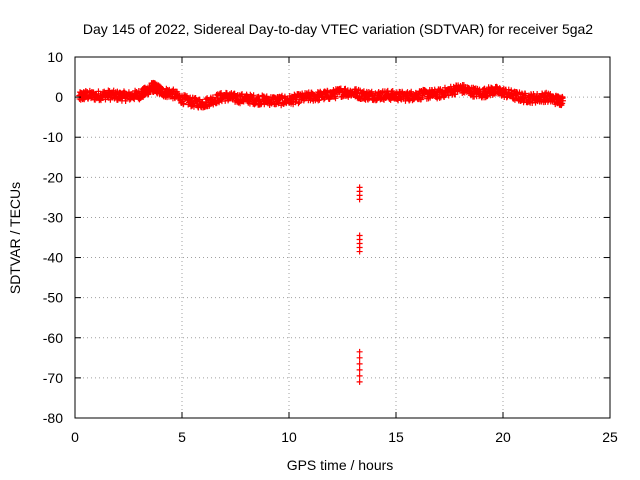 The image size is (640, 480). What do you see at coordinates (53, 177) in the screenshot?
I see `y-tick-label: -20` at bounding box center [53, 177].